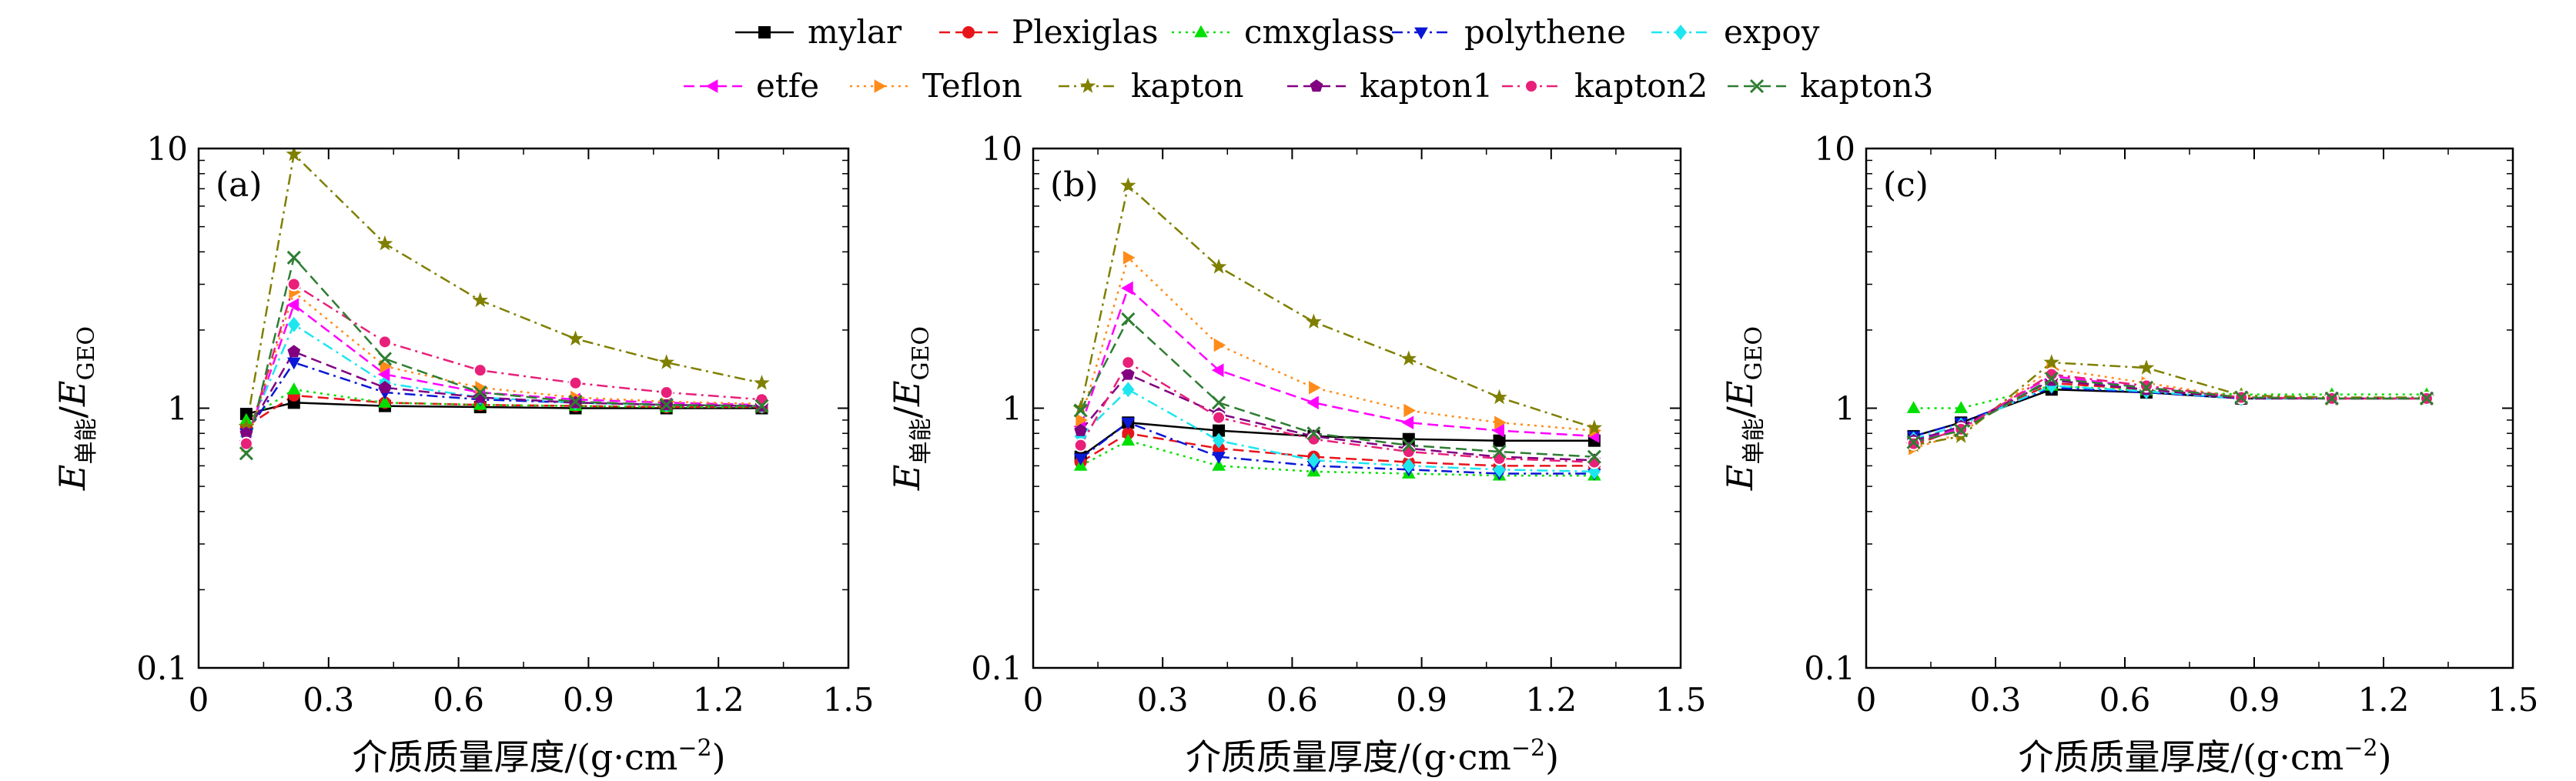 The width and height of the screenshot is (2576, 781). I want to click on series-line-kapton3, so click(503, 354).